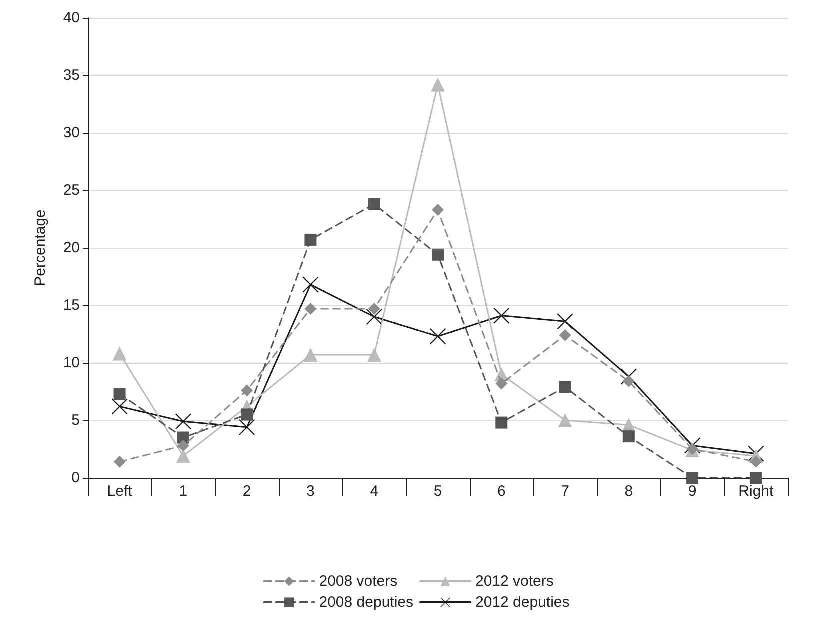  Describe the element at coordinates (565, 491) in the screenshot. I see `x-tick-label: 7` at that location.